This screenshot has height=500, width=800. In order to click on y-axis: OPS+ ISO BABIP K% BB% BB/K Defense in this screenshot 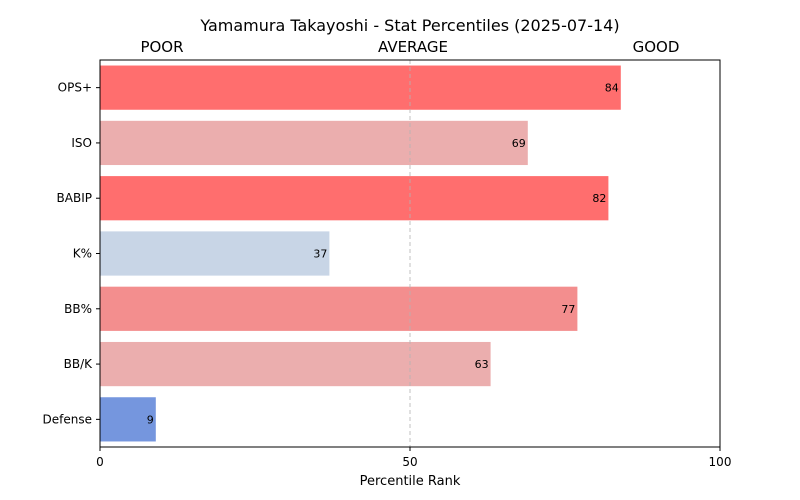, I will do `click(71, 253)`.